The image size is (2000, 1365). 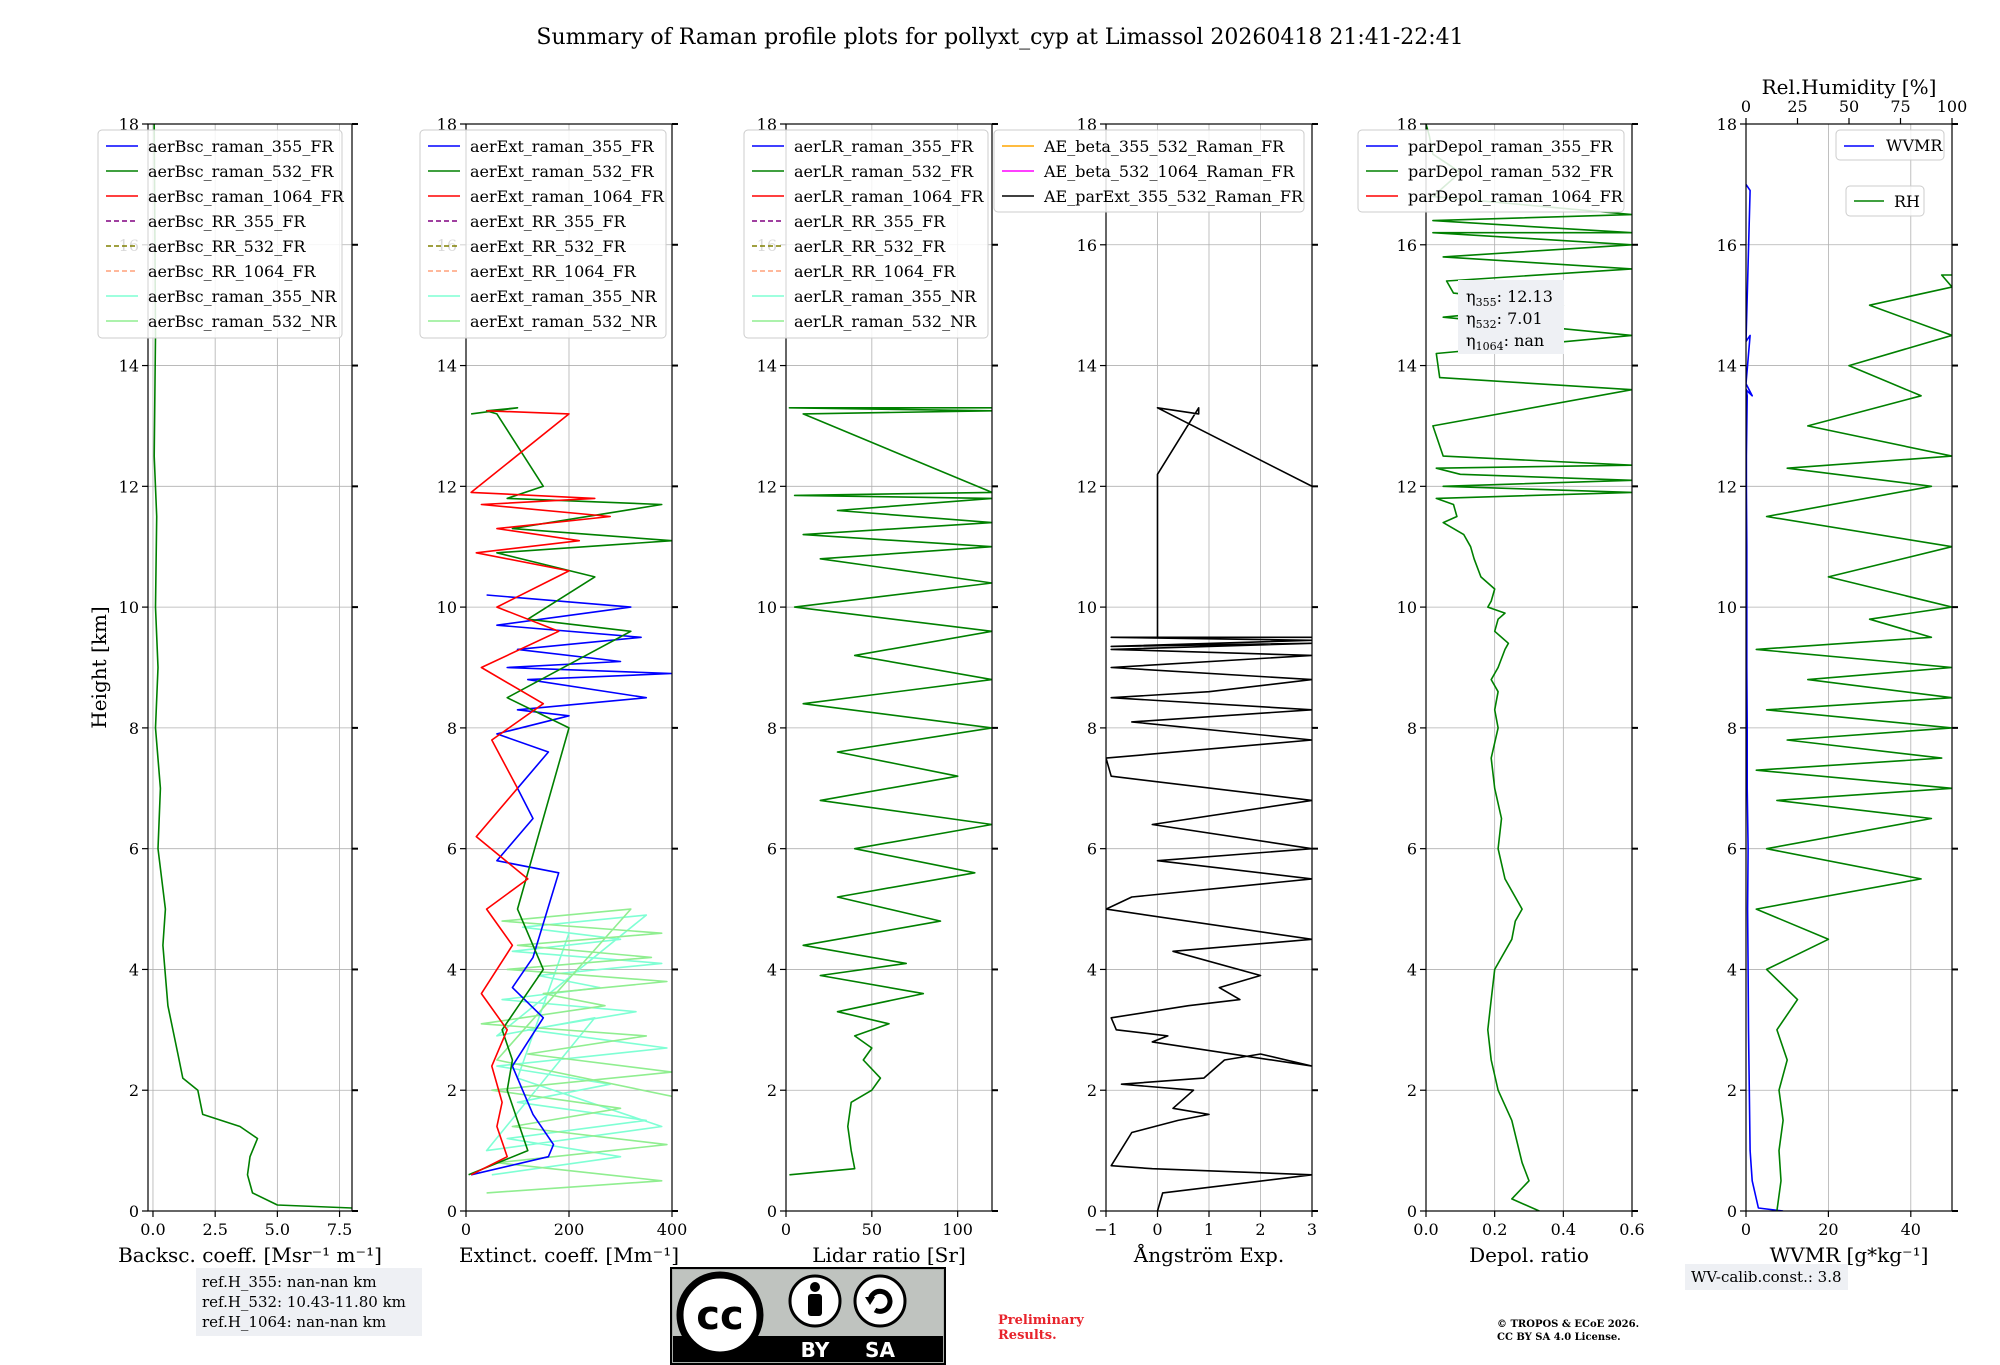 I want to click on legend-label: aerBsc_raman_355_FR, so click(x=241, y=146).